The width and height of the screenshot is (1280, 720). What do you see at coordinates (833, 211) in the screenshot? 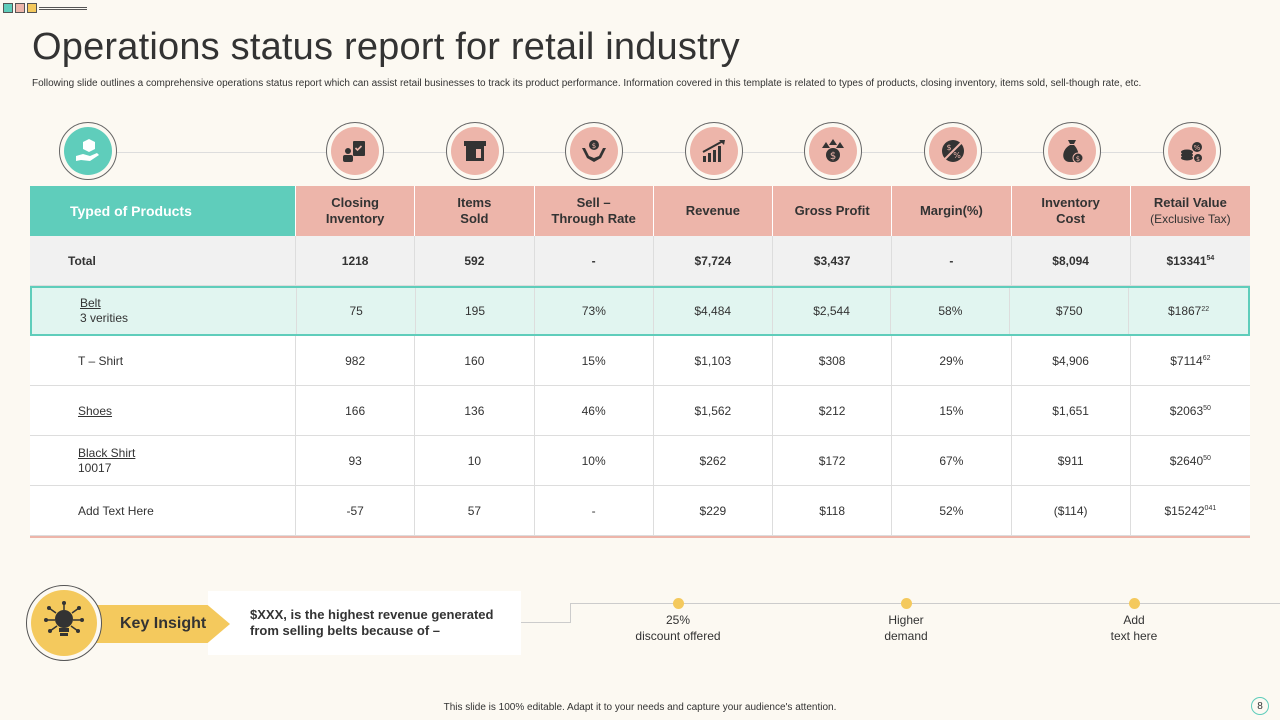
I see `header-gross-profit: Gross Profit` at bounding box center [833, 211].